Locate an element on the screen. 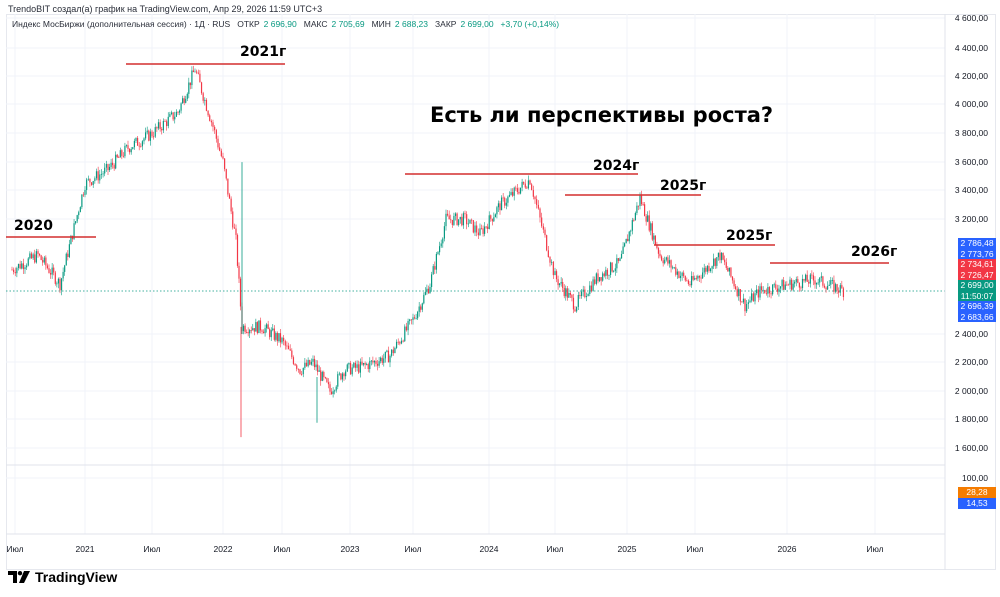  annotation-label: 2024г is located at coordinates (616, 166).